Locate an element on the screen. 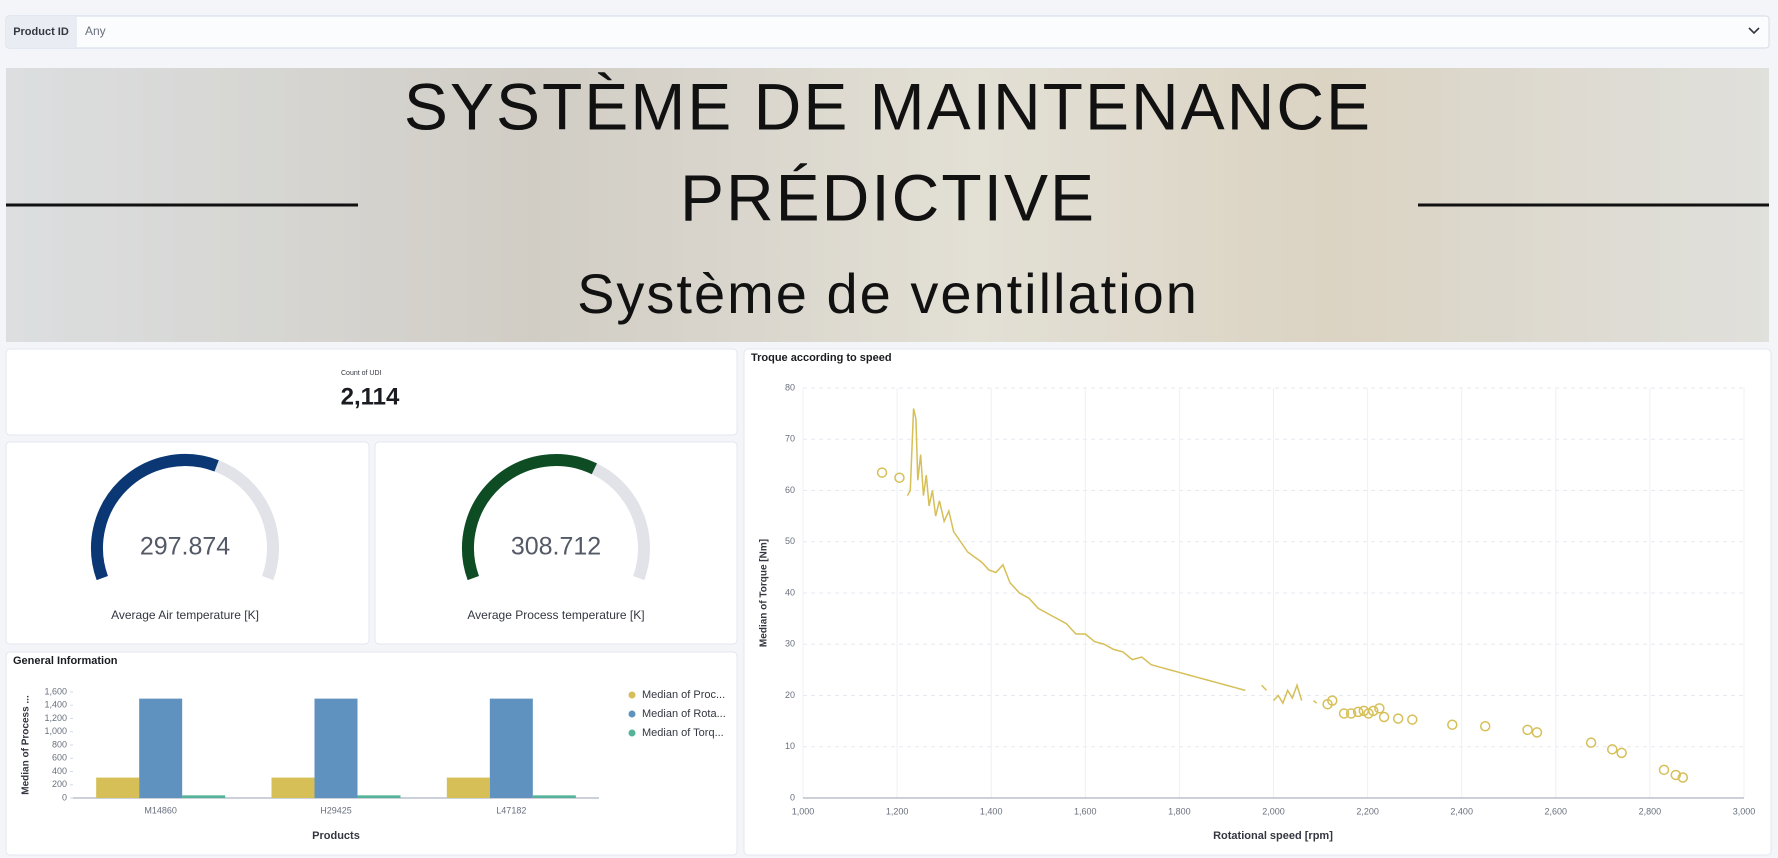 This screenshot has width=1778, height=858. y-tick-label: 200 is located at coordinates (59, 784).